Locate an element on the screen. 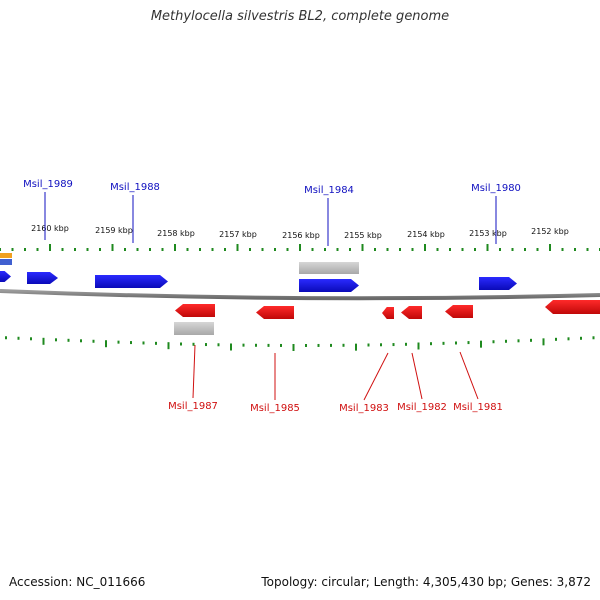 The height and width of the screenshot is (600, 600). feature-orange is located at coordinates (6, 255).